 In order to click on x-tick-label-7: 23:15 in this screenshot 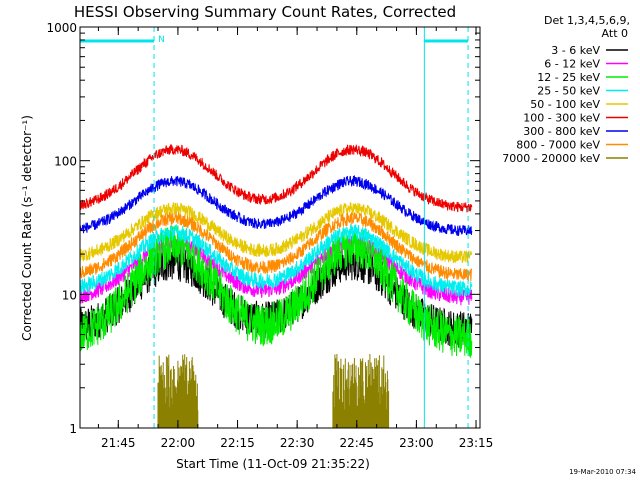, I will do `click(476, 443)`.